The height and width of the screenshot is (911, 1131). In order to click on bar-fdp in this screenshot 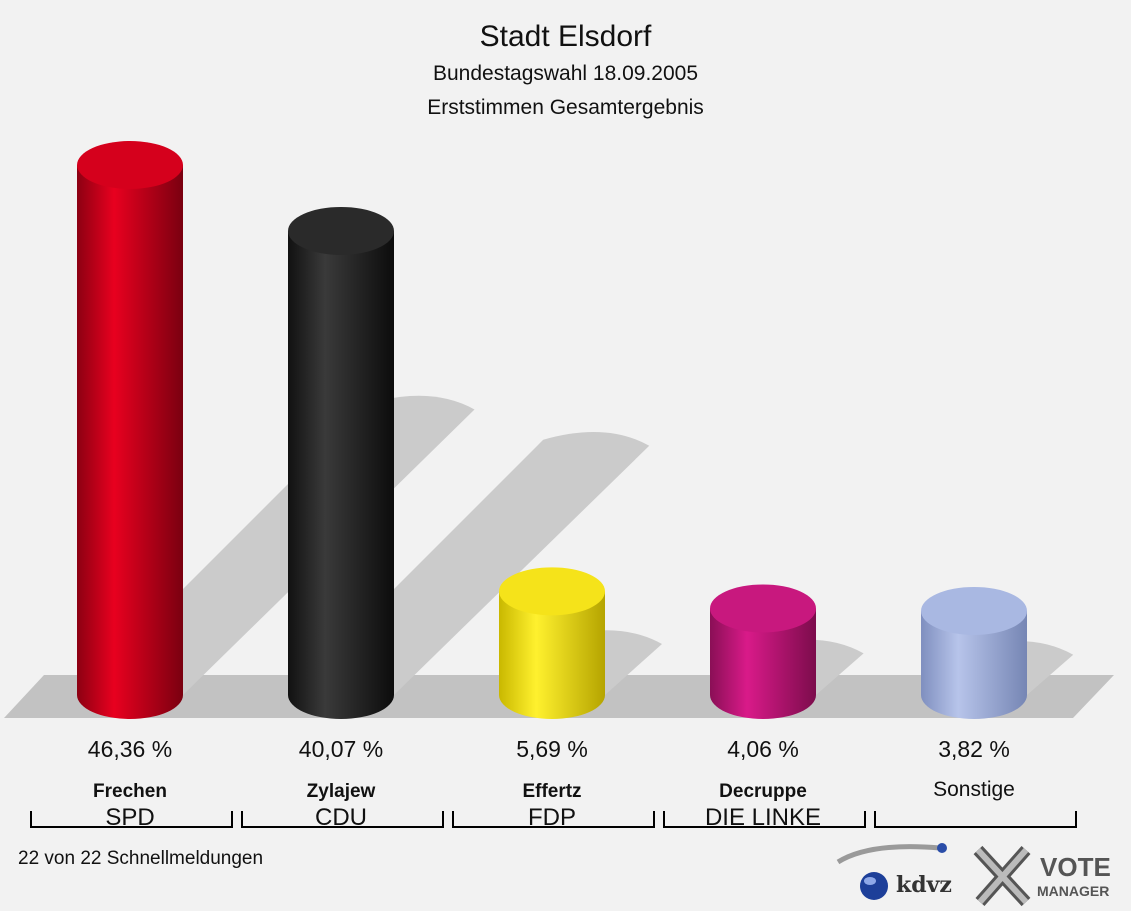, I will do `click(552, 643)`.